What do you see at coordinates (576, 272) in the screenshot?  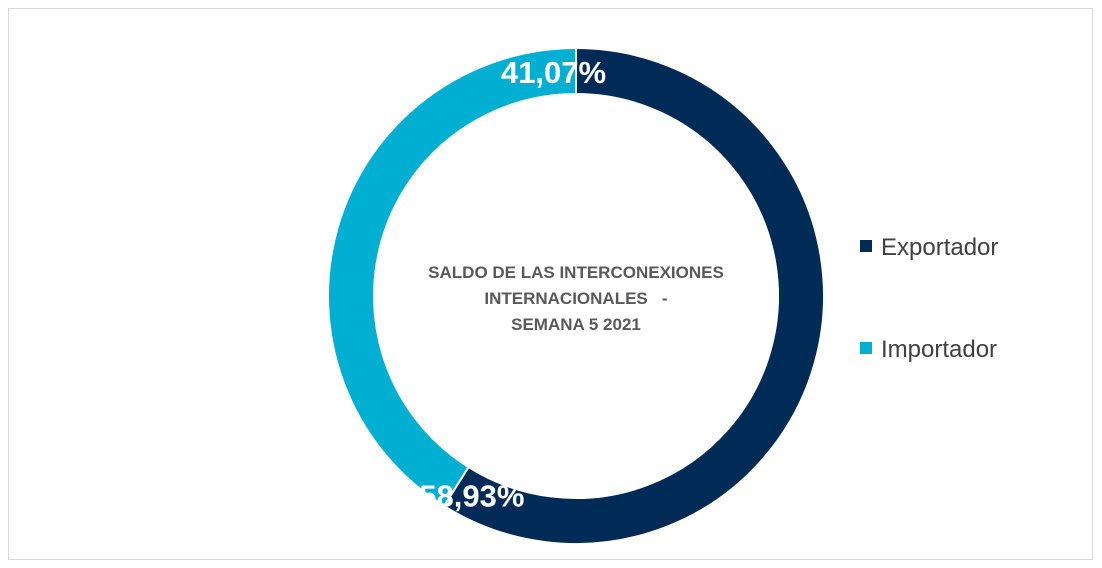 I see `chart-title-line-1: SALDO DE LAS INTERCONEXIONES` at bounding box center [576, 272].